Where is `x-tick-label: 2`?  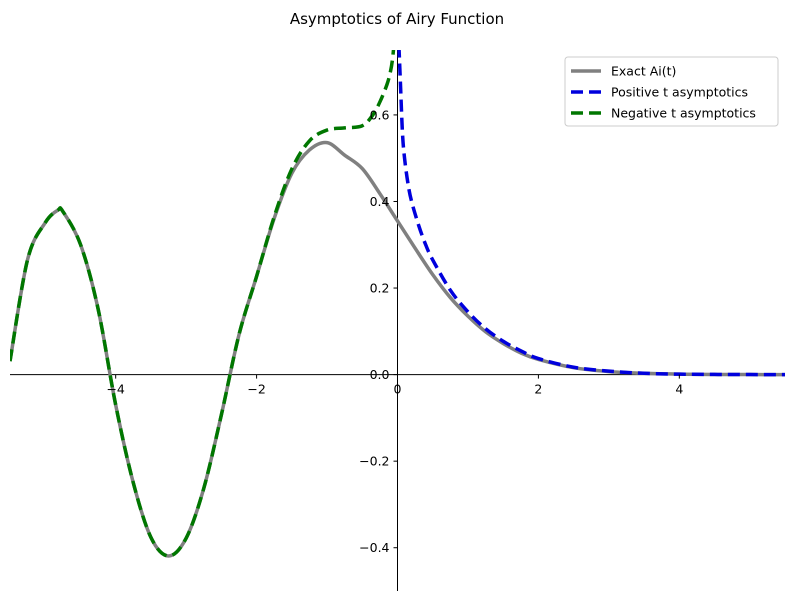 x-tick-label: 2 is located at coordinates (538, 389).